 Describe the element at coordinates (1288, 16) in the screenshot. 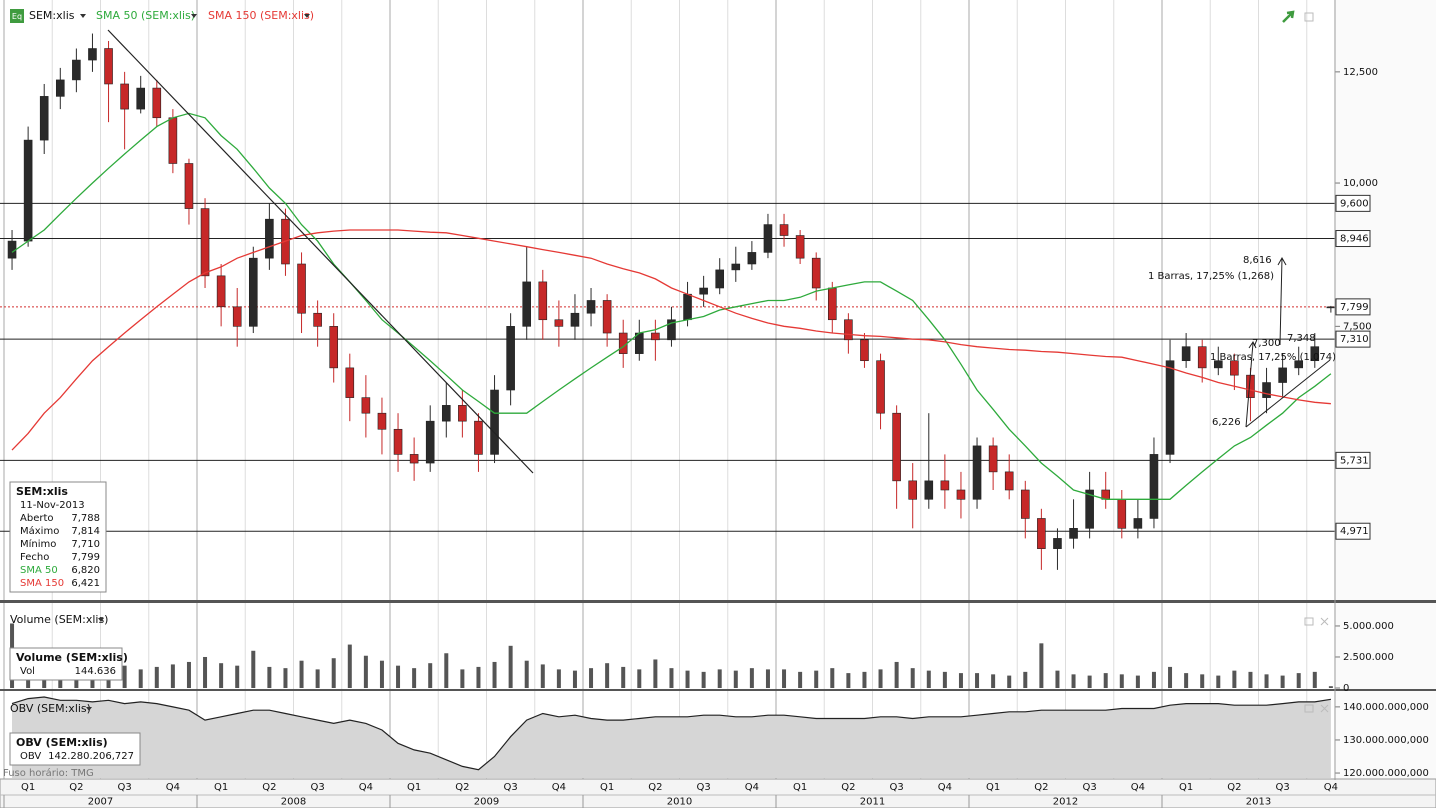

I see `trend-icon` at that location.